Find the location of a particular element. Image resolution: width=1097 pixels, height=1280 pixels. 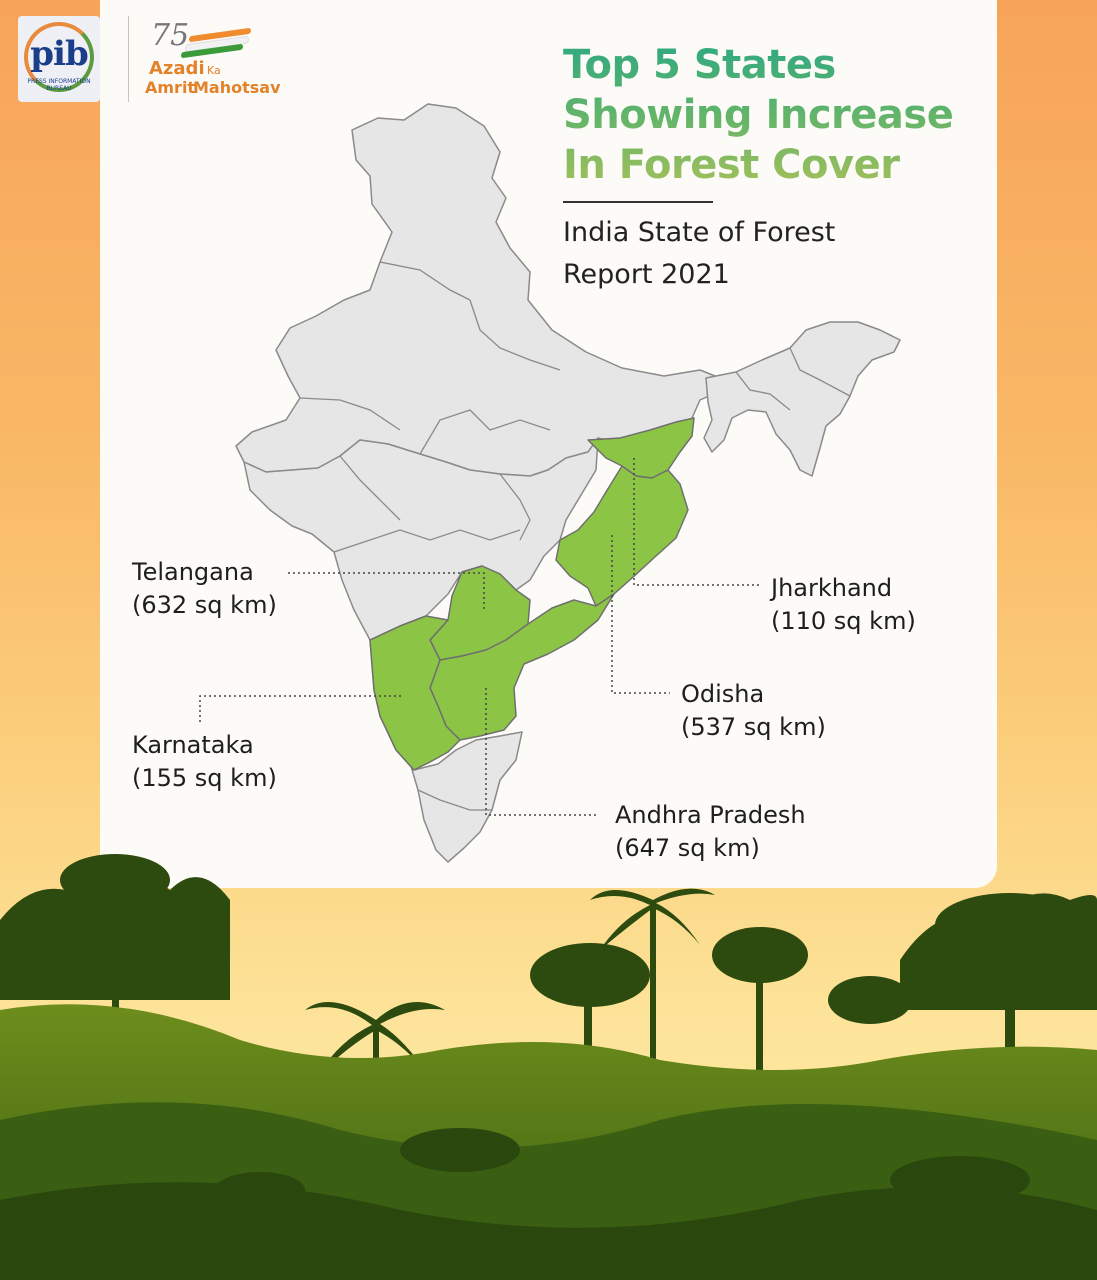

pib-logo: pib PRESS INFORMATION BUREAU is located at coordinates (59, 59).